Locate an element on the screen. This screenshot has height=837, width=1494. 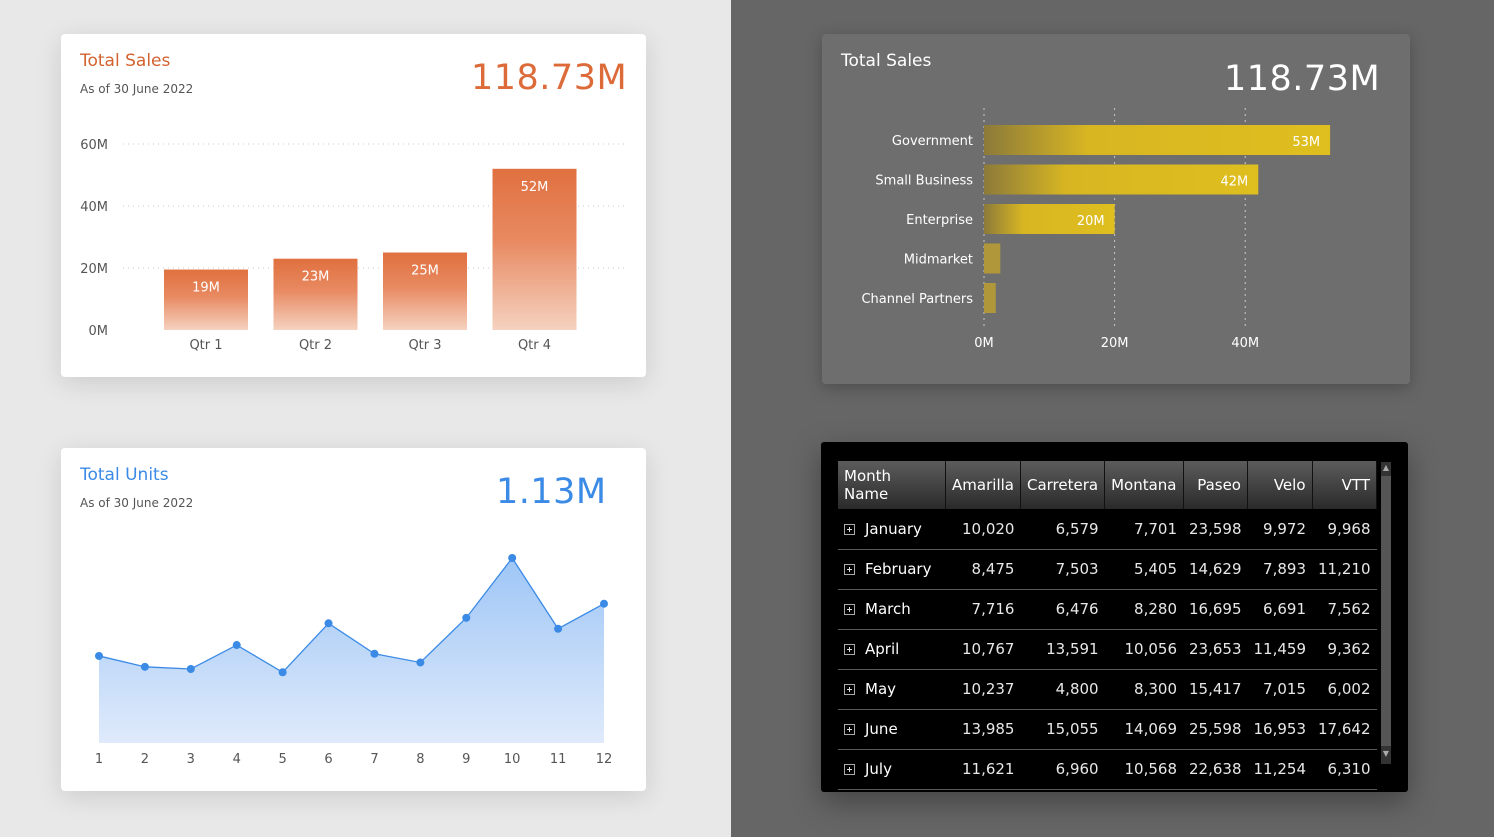
y-tick-label: 60M is located at coordinates (94, 145).